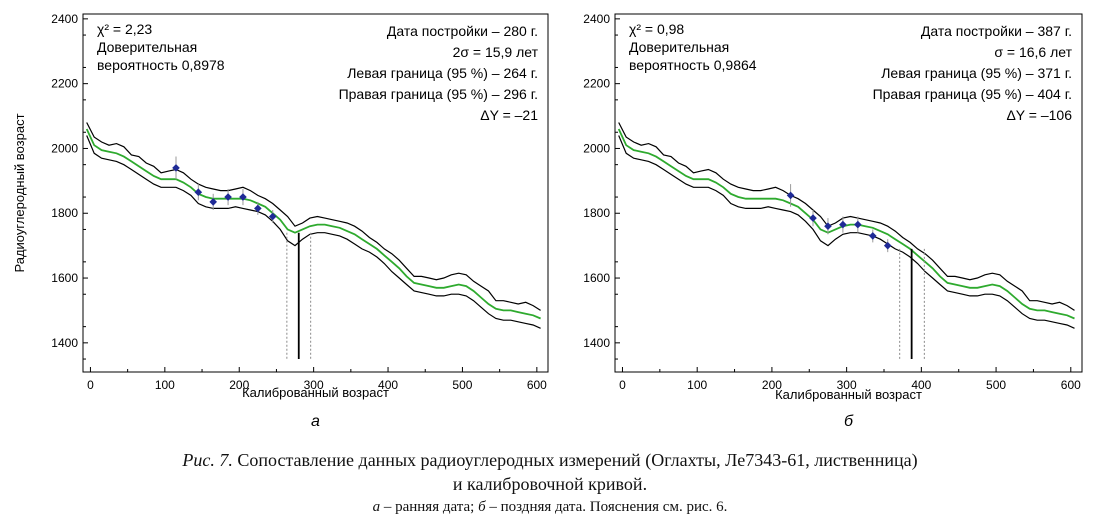 This screenshot has height=530, width=1100. What do you see at coordinates (376, 507) in the screenshot?
I see `caption-a-label: а` at bounding box center [376, 507].